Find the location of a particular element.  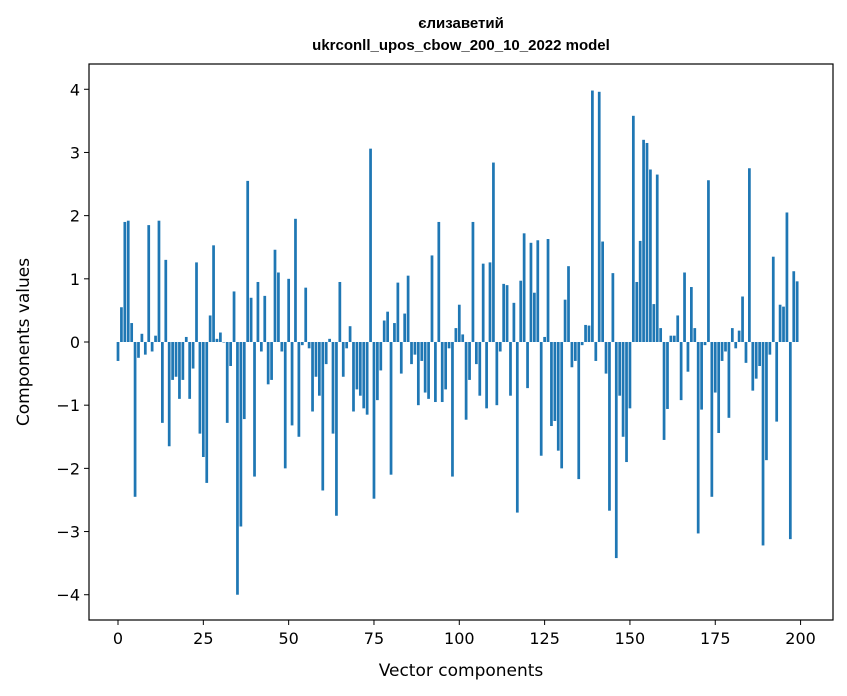

y-tick-label: −4 is located at coordinates (68, 595).